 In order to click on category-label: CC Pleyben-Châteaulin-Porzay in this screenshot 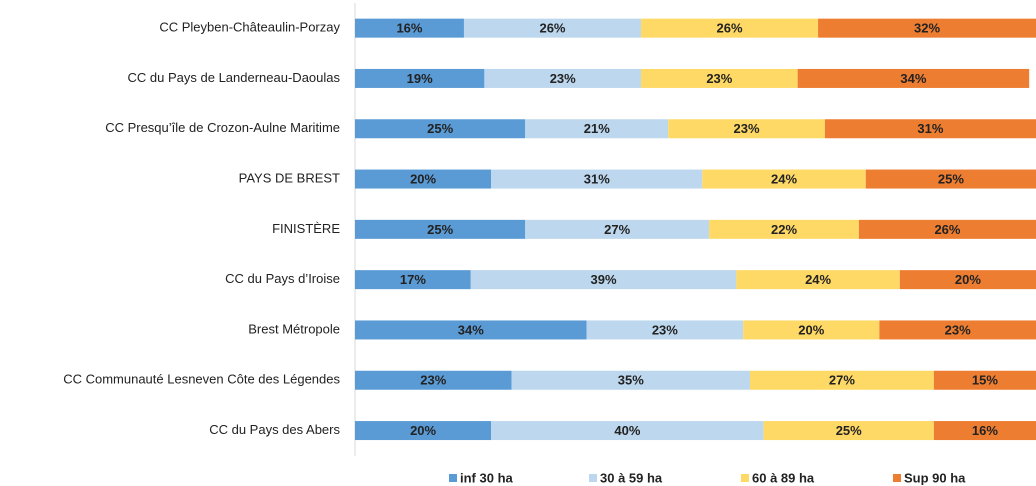, I will do `click(249, 27)`.